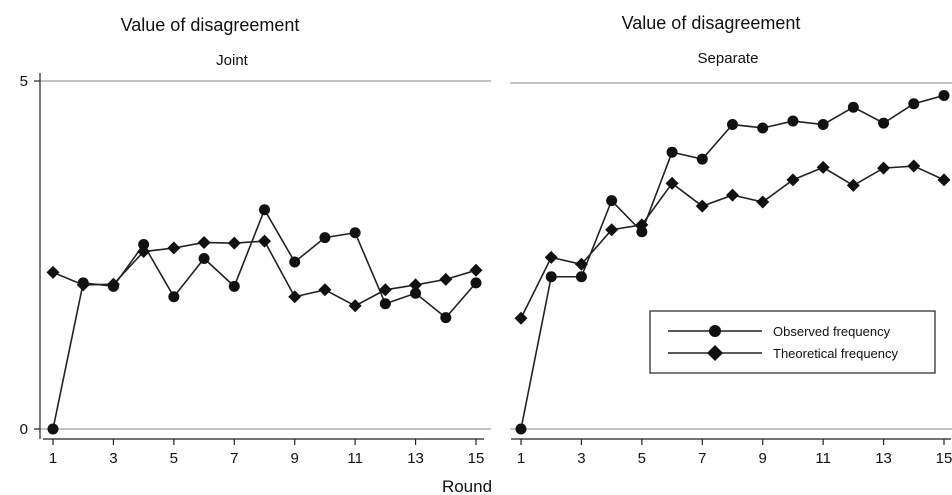  Describe the element at coordinates (763, 458) in the screenshot. I see `panel1-x-tick-label-9: 9` at that location.